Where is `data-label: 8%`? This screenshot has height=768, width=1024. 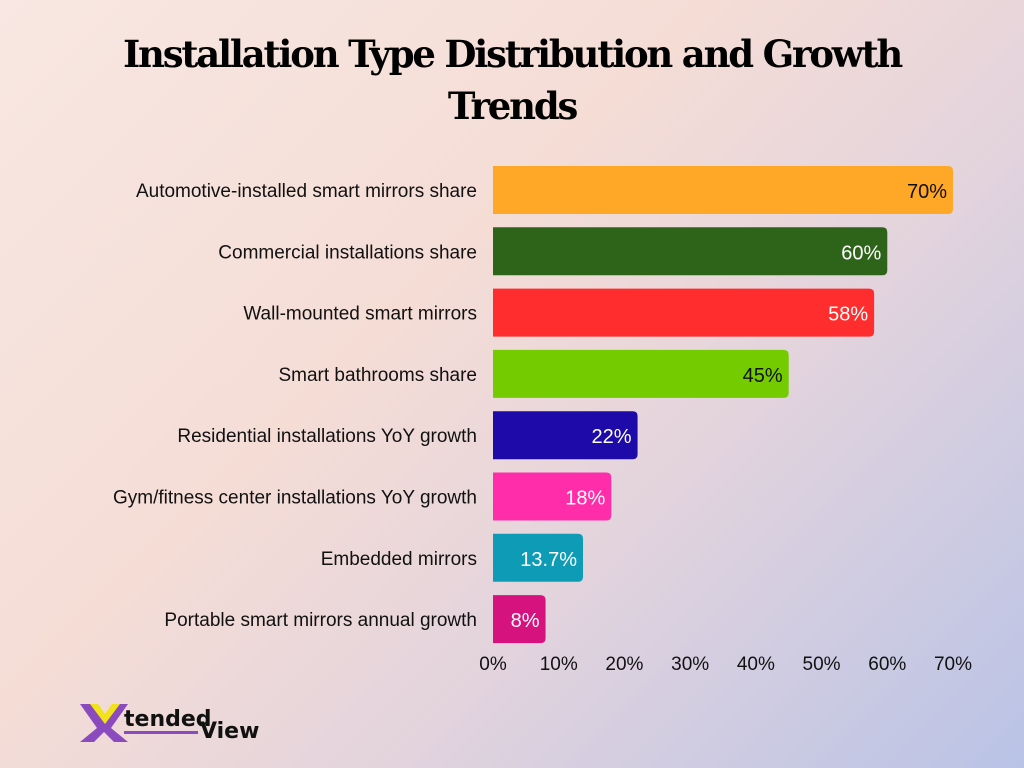
data-label: 8% is located at coordinates (525, 621).